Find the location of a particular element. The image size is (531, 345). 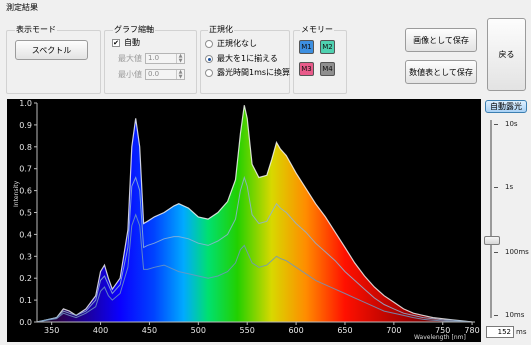

y-tick-label: 0.3 is located at coordinates (25, 256).